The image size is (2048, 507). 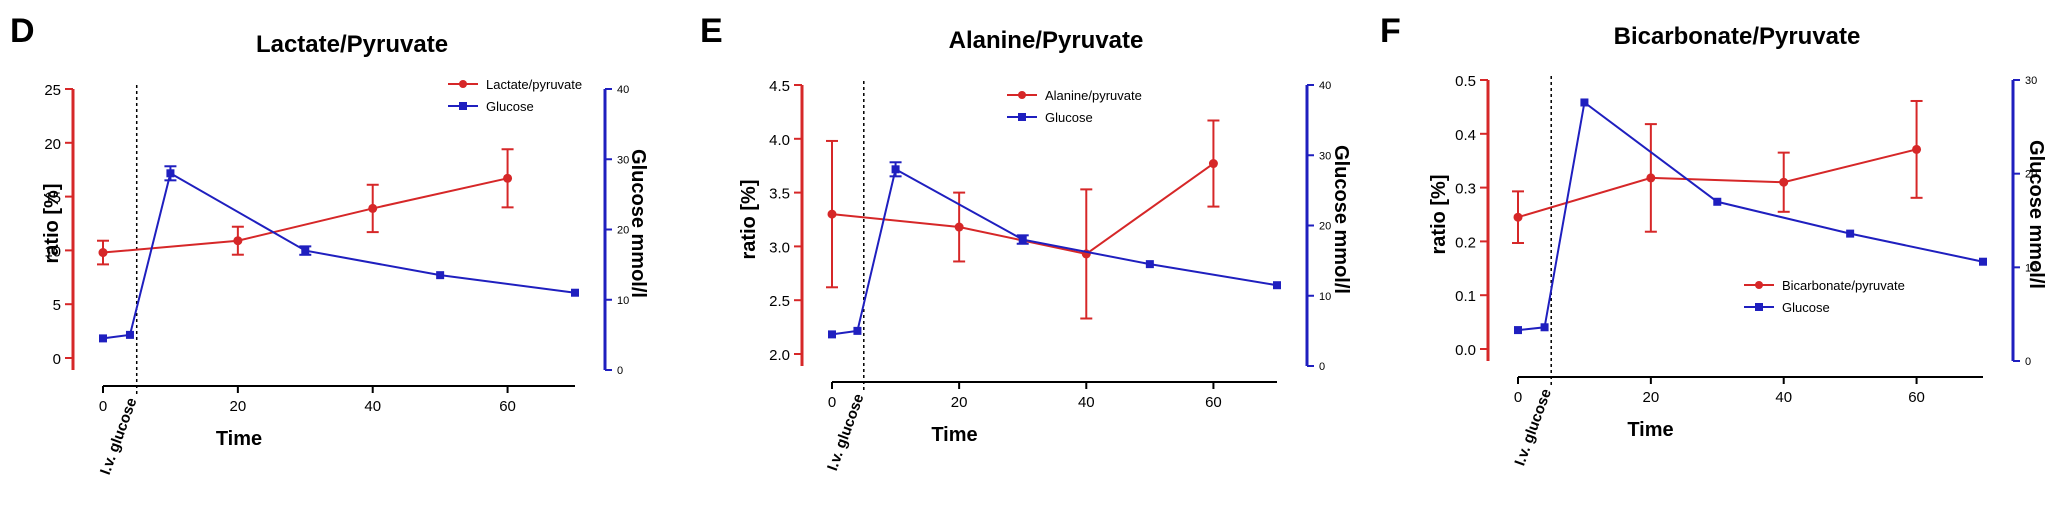 What do you see at coordinates (1717, 183) in the screenshot?
I see `series-line-bicarbonate-pyruvate` at bounding box center [1717, 183].